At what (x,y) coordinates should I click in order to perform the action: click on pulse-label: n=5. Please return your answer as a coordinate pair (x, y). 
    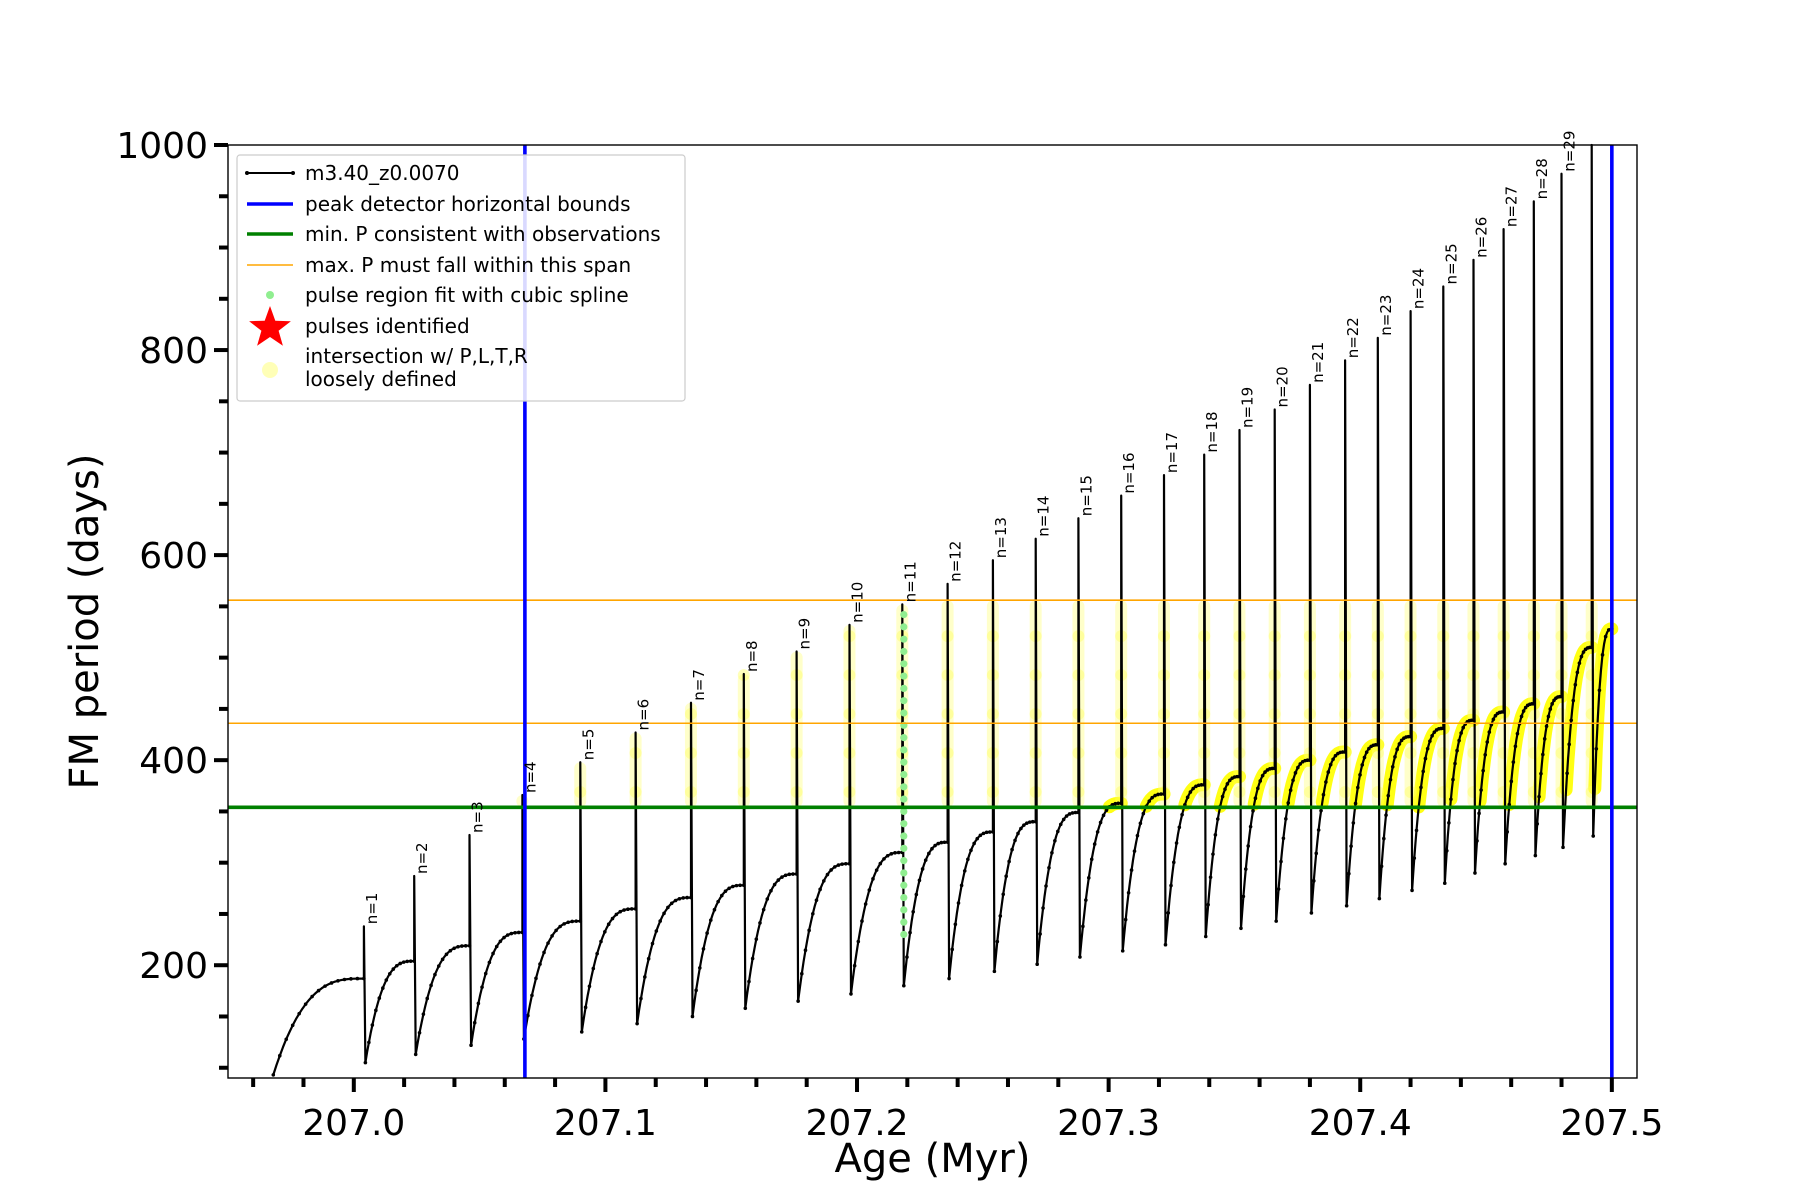
    Looking at the image, I should click on (588, 745).